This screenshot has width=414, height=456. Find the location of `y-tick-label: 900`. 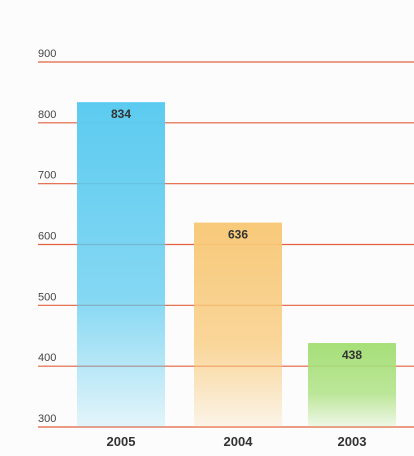

y-tick-label: 900 is located at coordinates (47, 54).